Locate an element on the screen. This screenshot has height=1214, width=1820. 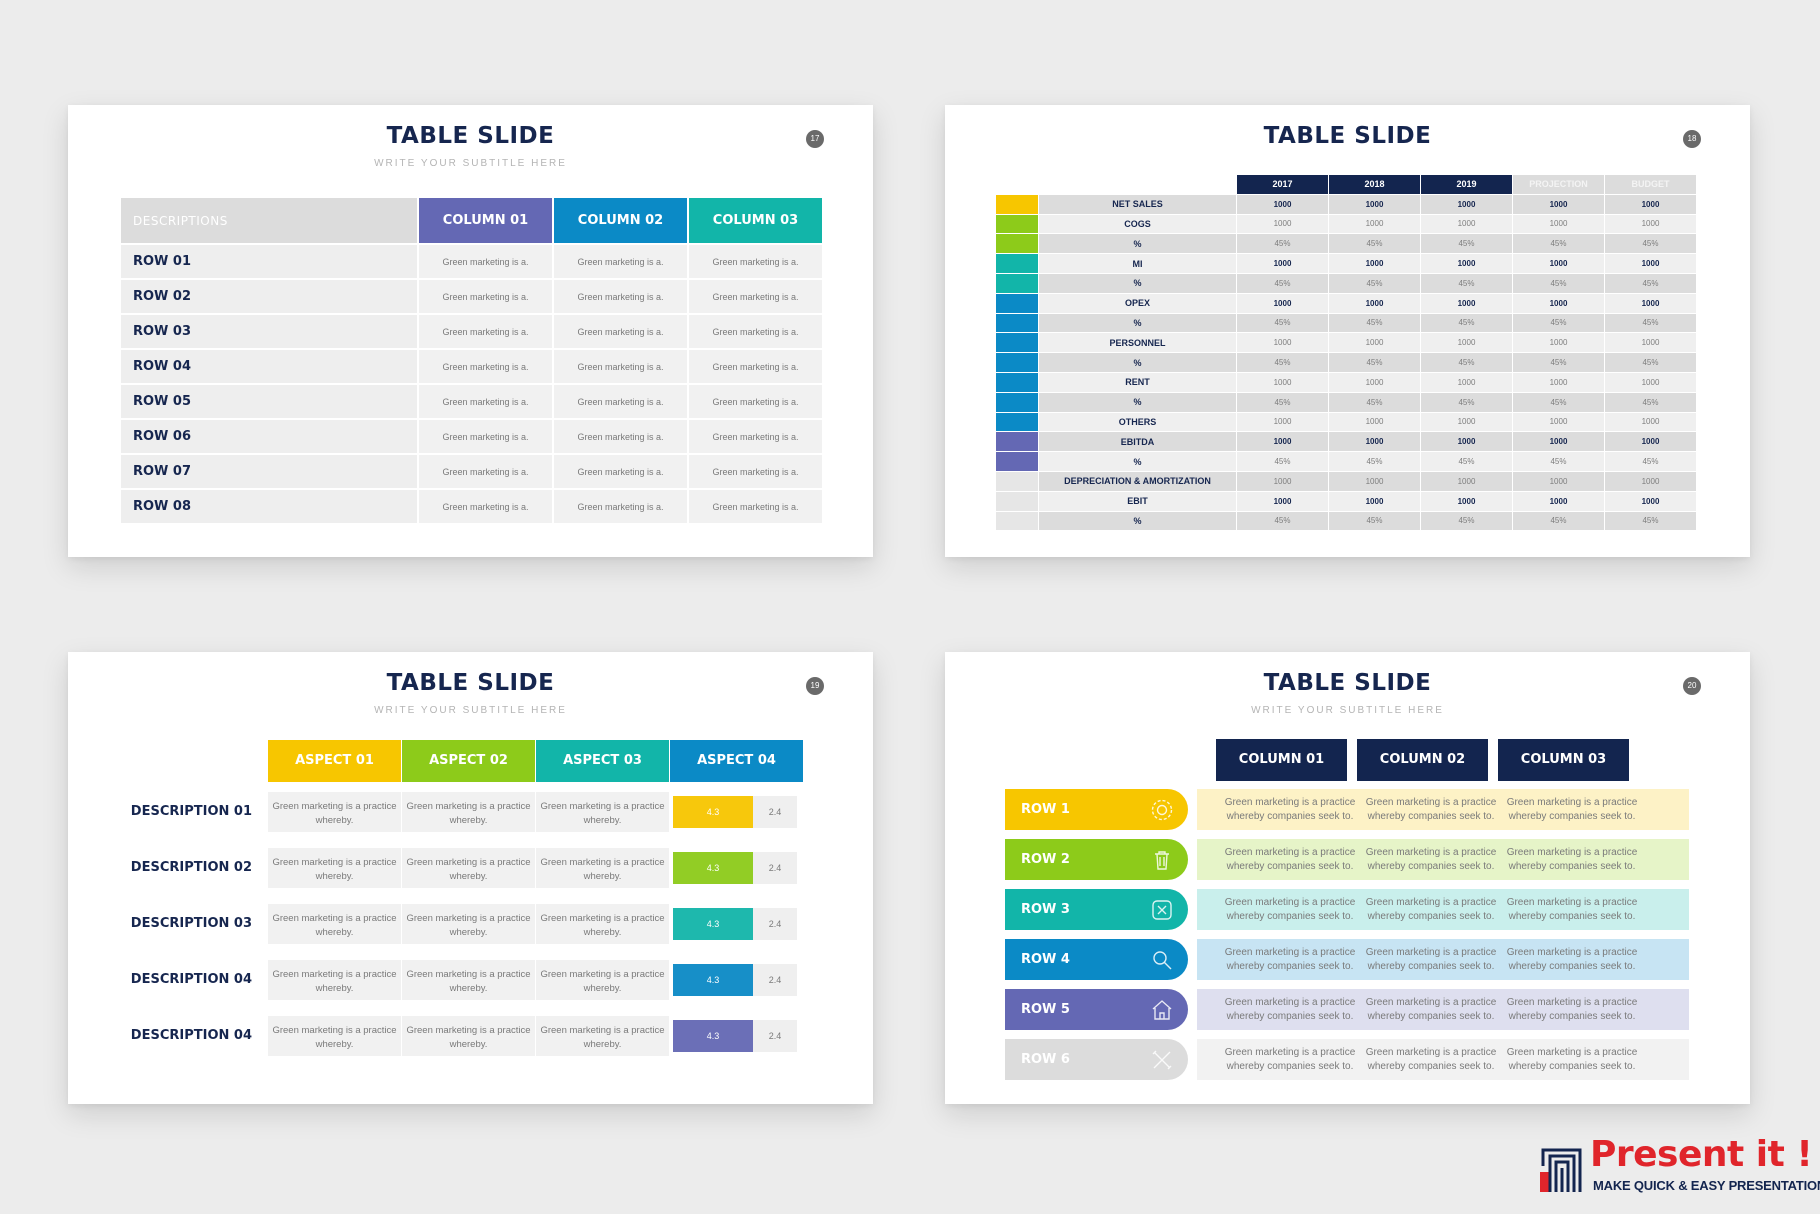
row-label: ROW 01 is located at coordinates (269, 261).